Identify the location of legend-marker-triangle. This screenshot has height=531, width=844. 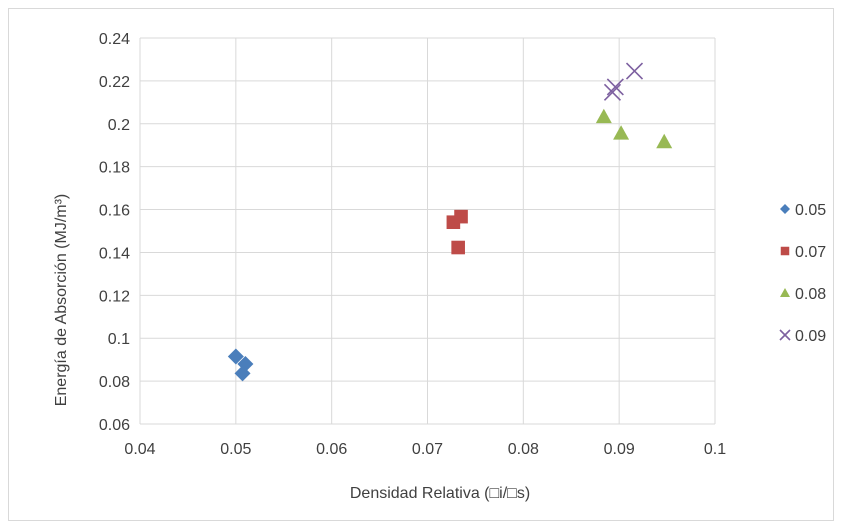
(785, 292).